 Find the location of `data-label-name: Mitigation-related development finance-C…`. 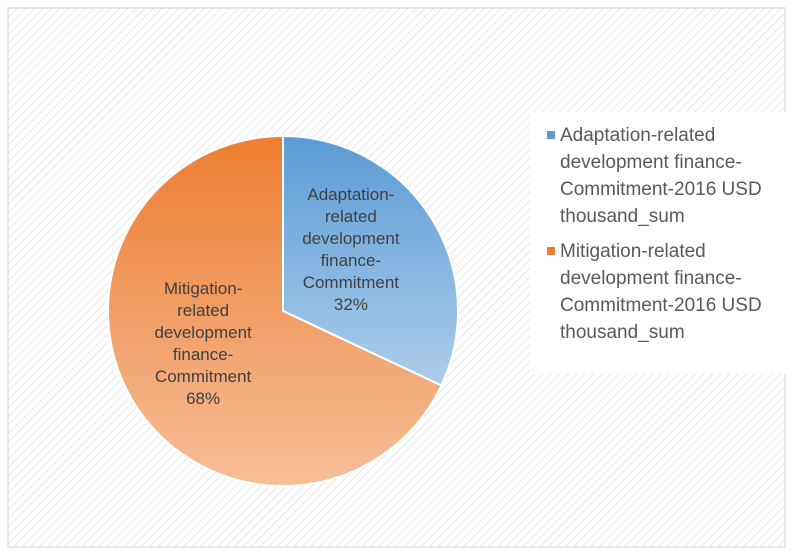

data-label-name: Mitigation-related development finance-C… is located at coordinates (203, 332).